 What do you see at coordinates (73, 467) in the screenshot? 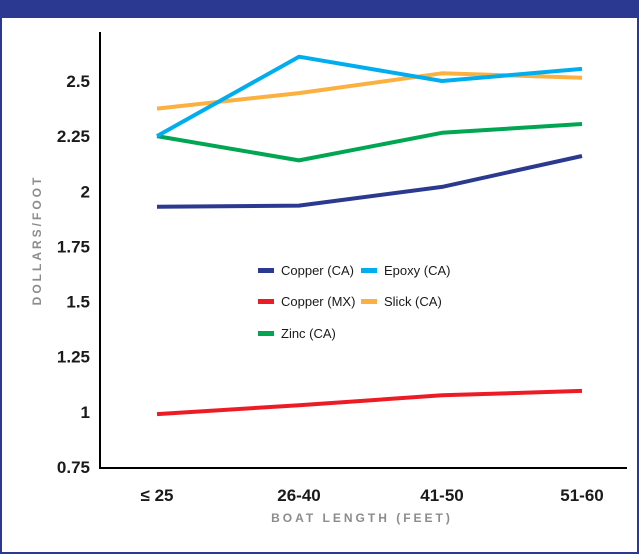
I see `y-tick-label: 0.75` at bounding box center [73, 467].